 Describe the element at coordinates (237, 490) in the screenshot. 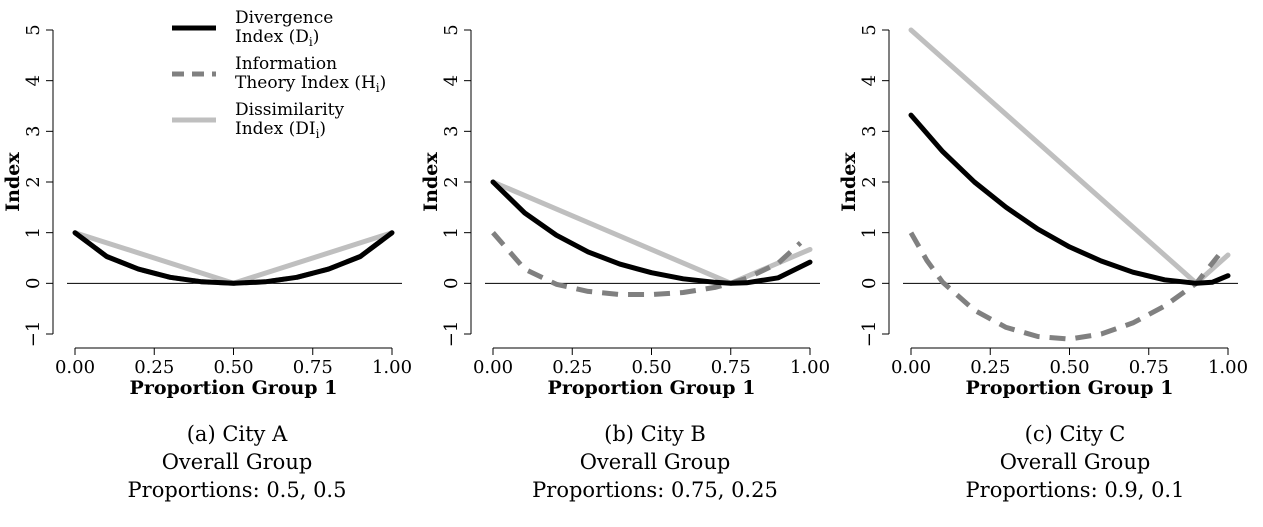

I see `caption-line-3: Proportions: 0.5, 0.5` at that location.